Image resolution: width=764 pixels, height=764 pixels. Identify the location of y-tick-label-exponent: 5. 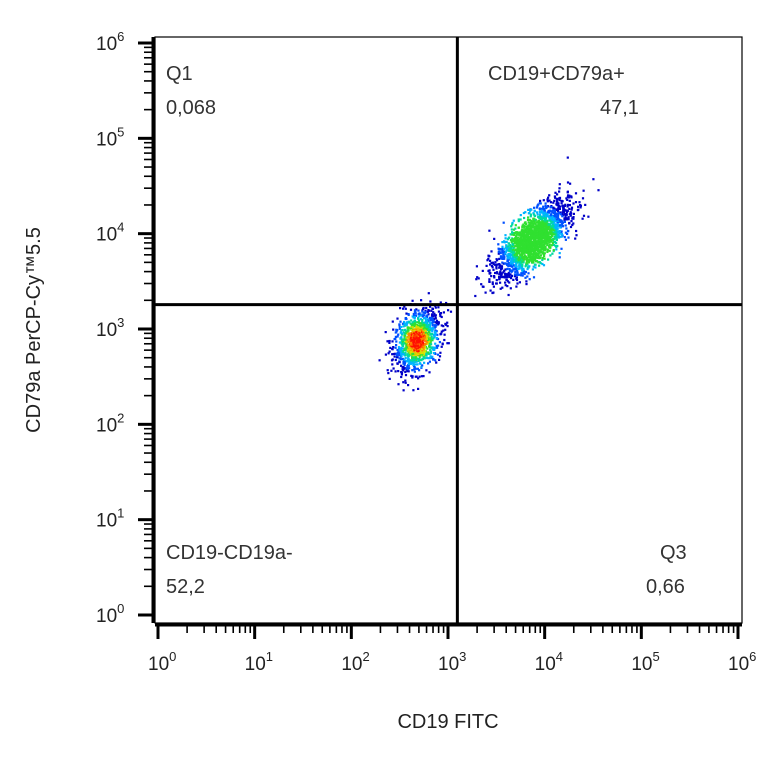
(120, 131).